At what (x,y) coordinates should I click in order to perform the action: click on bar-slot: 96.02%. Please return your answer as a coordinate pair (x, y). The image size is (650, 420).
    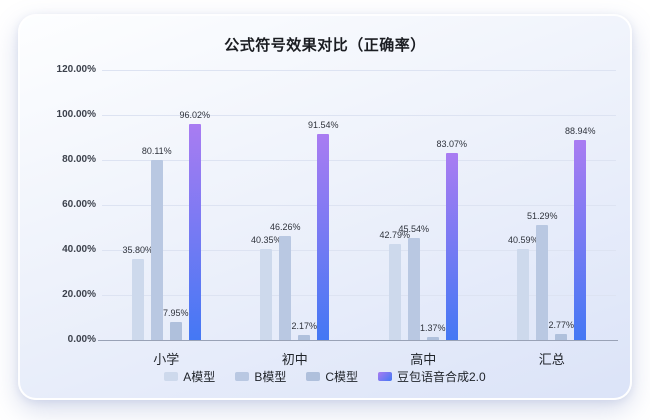
    Looking at the image, I should click on (194, 205).